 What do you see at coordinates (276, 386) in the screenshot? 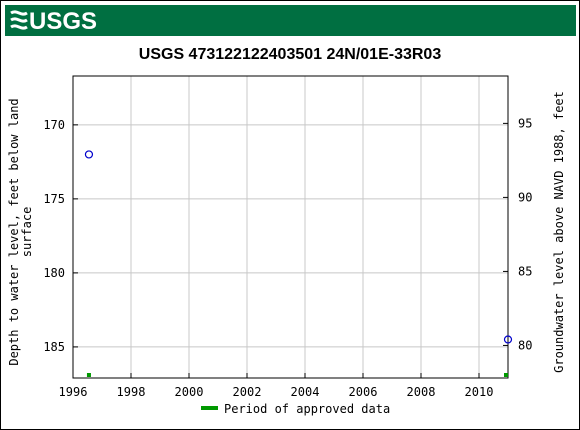
I see `x-axis: 1996 1998 2000 2002 2004 2006 2008 2010` at bounding box center [276, 386].